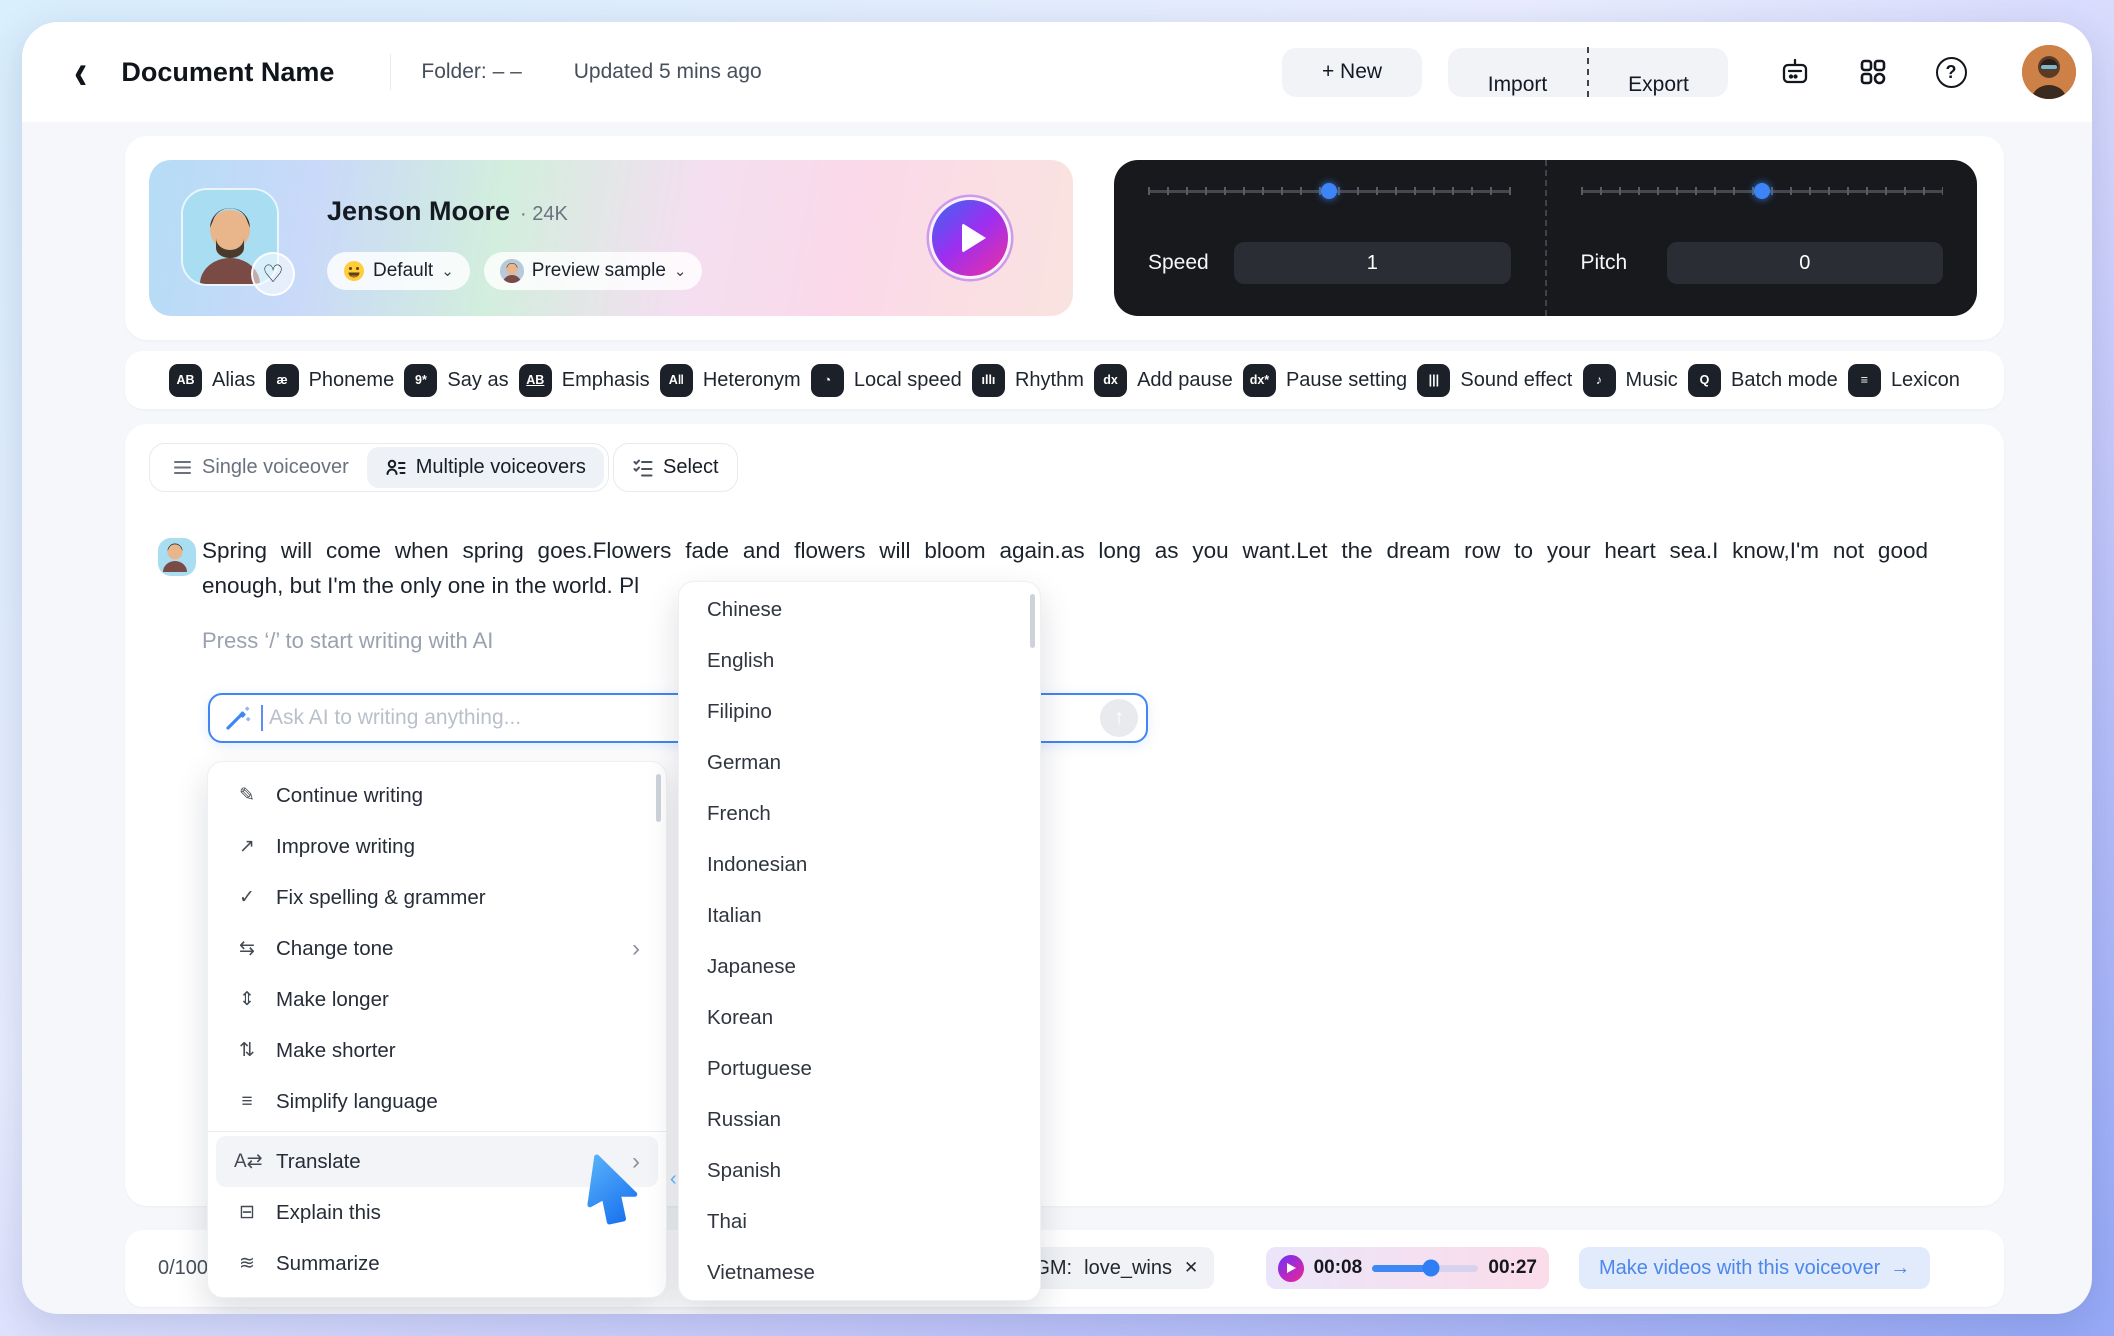 The height and width of the screenshot is (1336, 2114). Describe the element at coordinates (757, 864) in the screenshot. I see `language-item: Indonesian` at that location.